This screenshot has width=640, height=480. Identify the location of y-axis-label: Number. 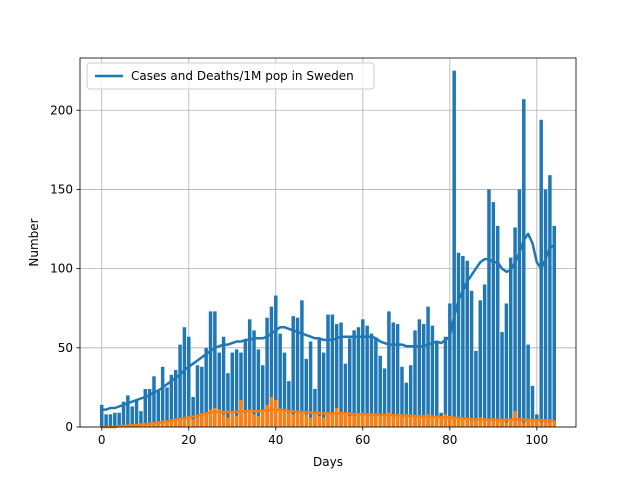
(34, 242).